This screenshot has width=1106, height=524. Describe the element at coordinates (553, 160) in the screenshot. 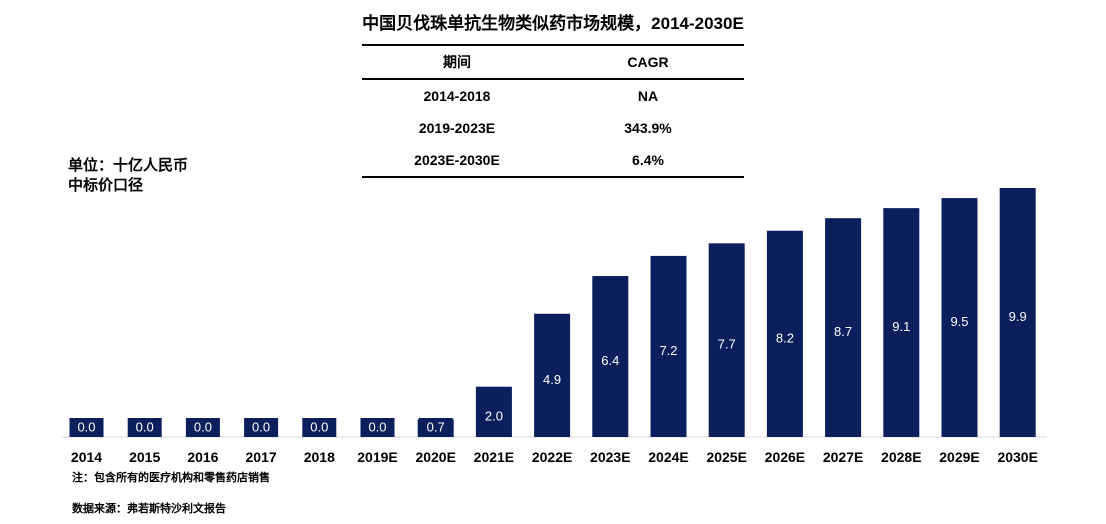

I see `table-row: 2023E-2030E 6.4%` at that location.